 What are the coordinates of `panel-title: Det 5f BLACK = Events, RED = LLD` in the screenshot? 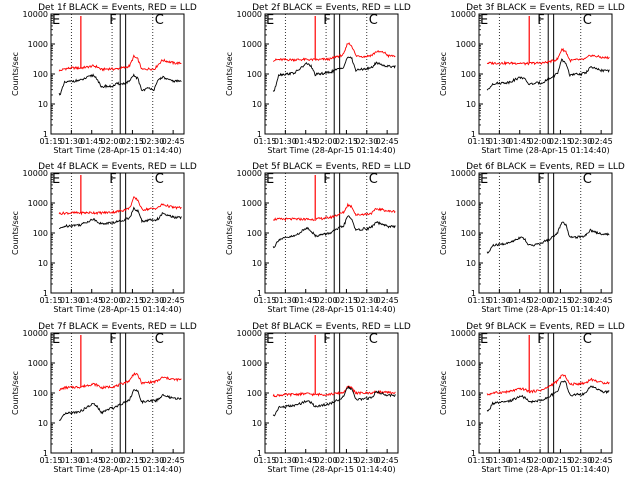 It's located at (331, 167).